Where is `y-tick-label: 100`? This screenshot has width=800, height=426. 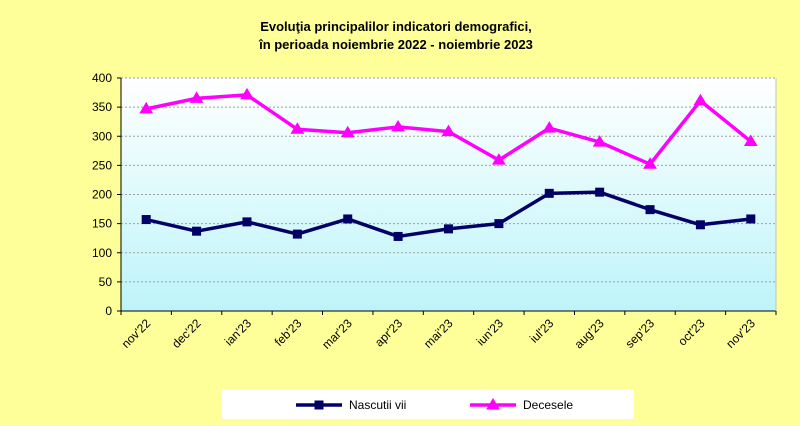 y-tick-label: 100 is located at coordinates (102, 253).